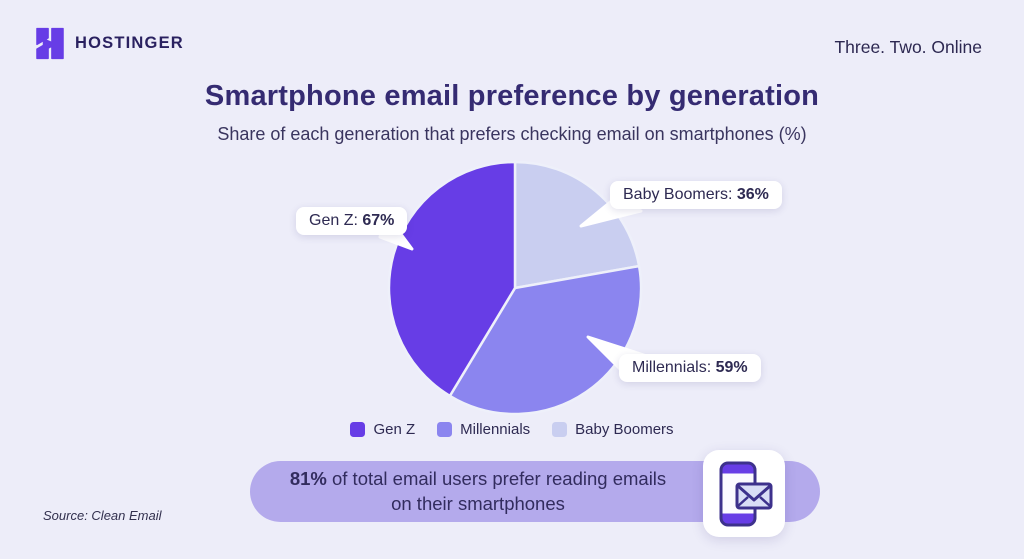 Image resolution: width=1024 pixels, height=559 pixels. I want to click on gen-z-callout-label: Gen Z: 67%, so click(352, 221).